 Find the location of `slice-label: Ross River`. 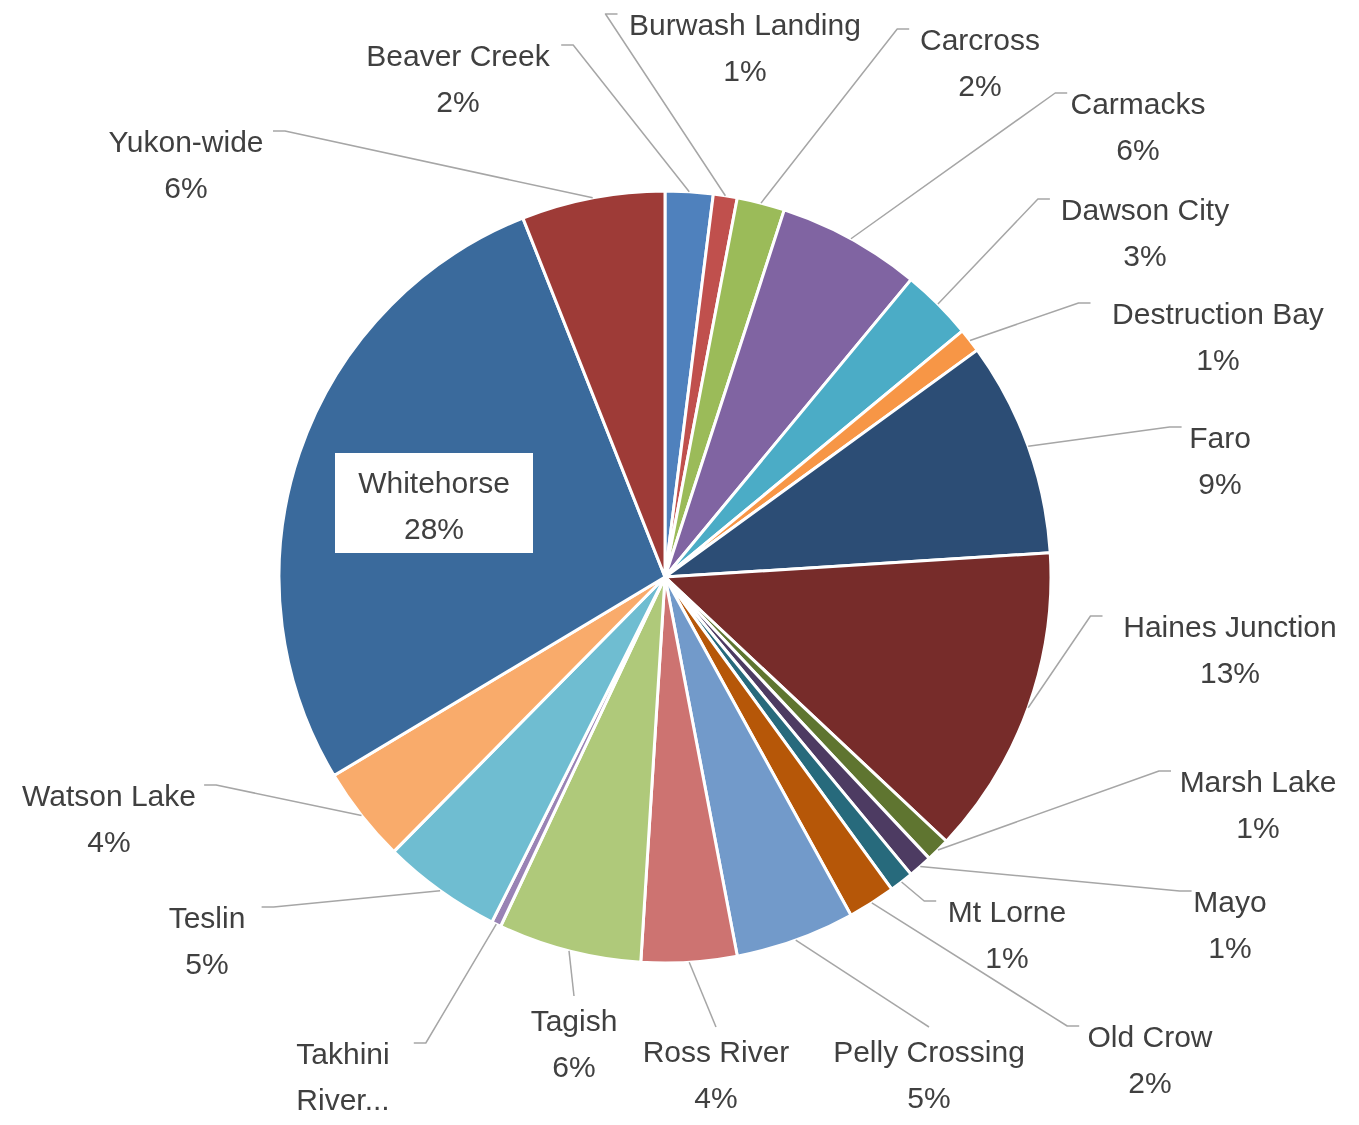

slice-label: Ross River is located at coordinates (716, 1051).